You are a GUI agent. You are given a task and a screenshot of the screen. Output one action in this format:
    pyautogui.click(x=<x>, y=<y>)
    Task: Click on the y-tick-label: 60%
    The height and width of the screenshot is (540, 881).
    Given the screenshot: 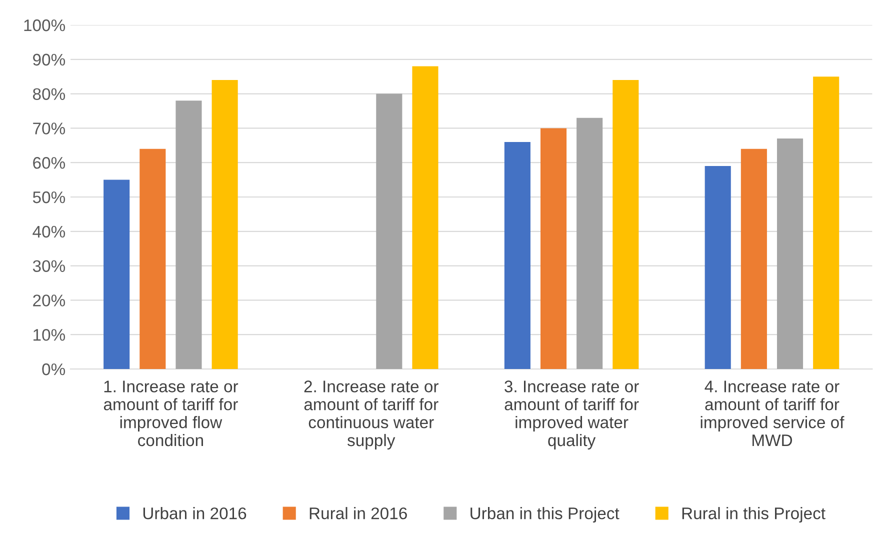 What is the action you would take?
    pyautogui.click(x=49, y=163)
    